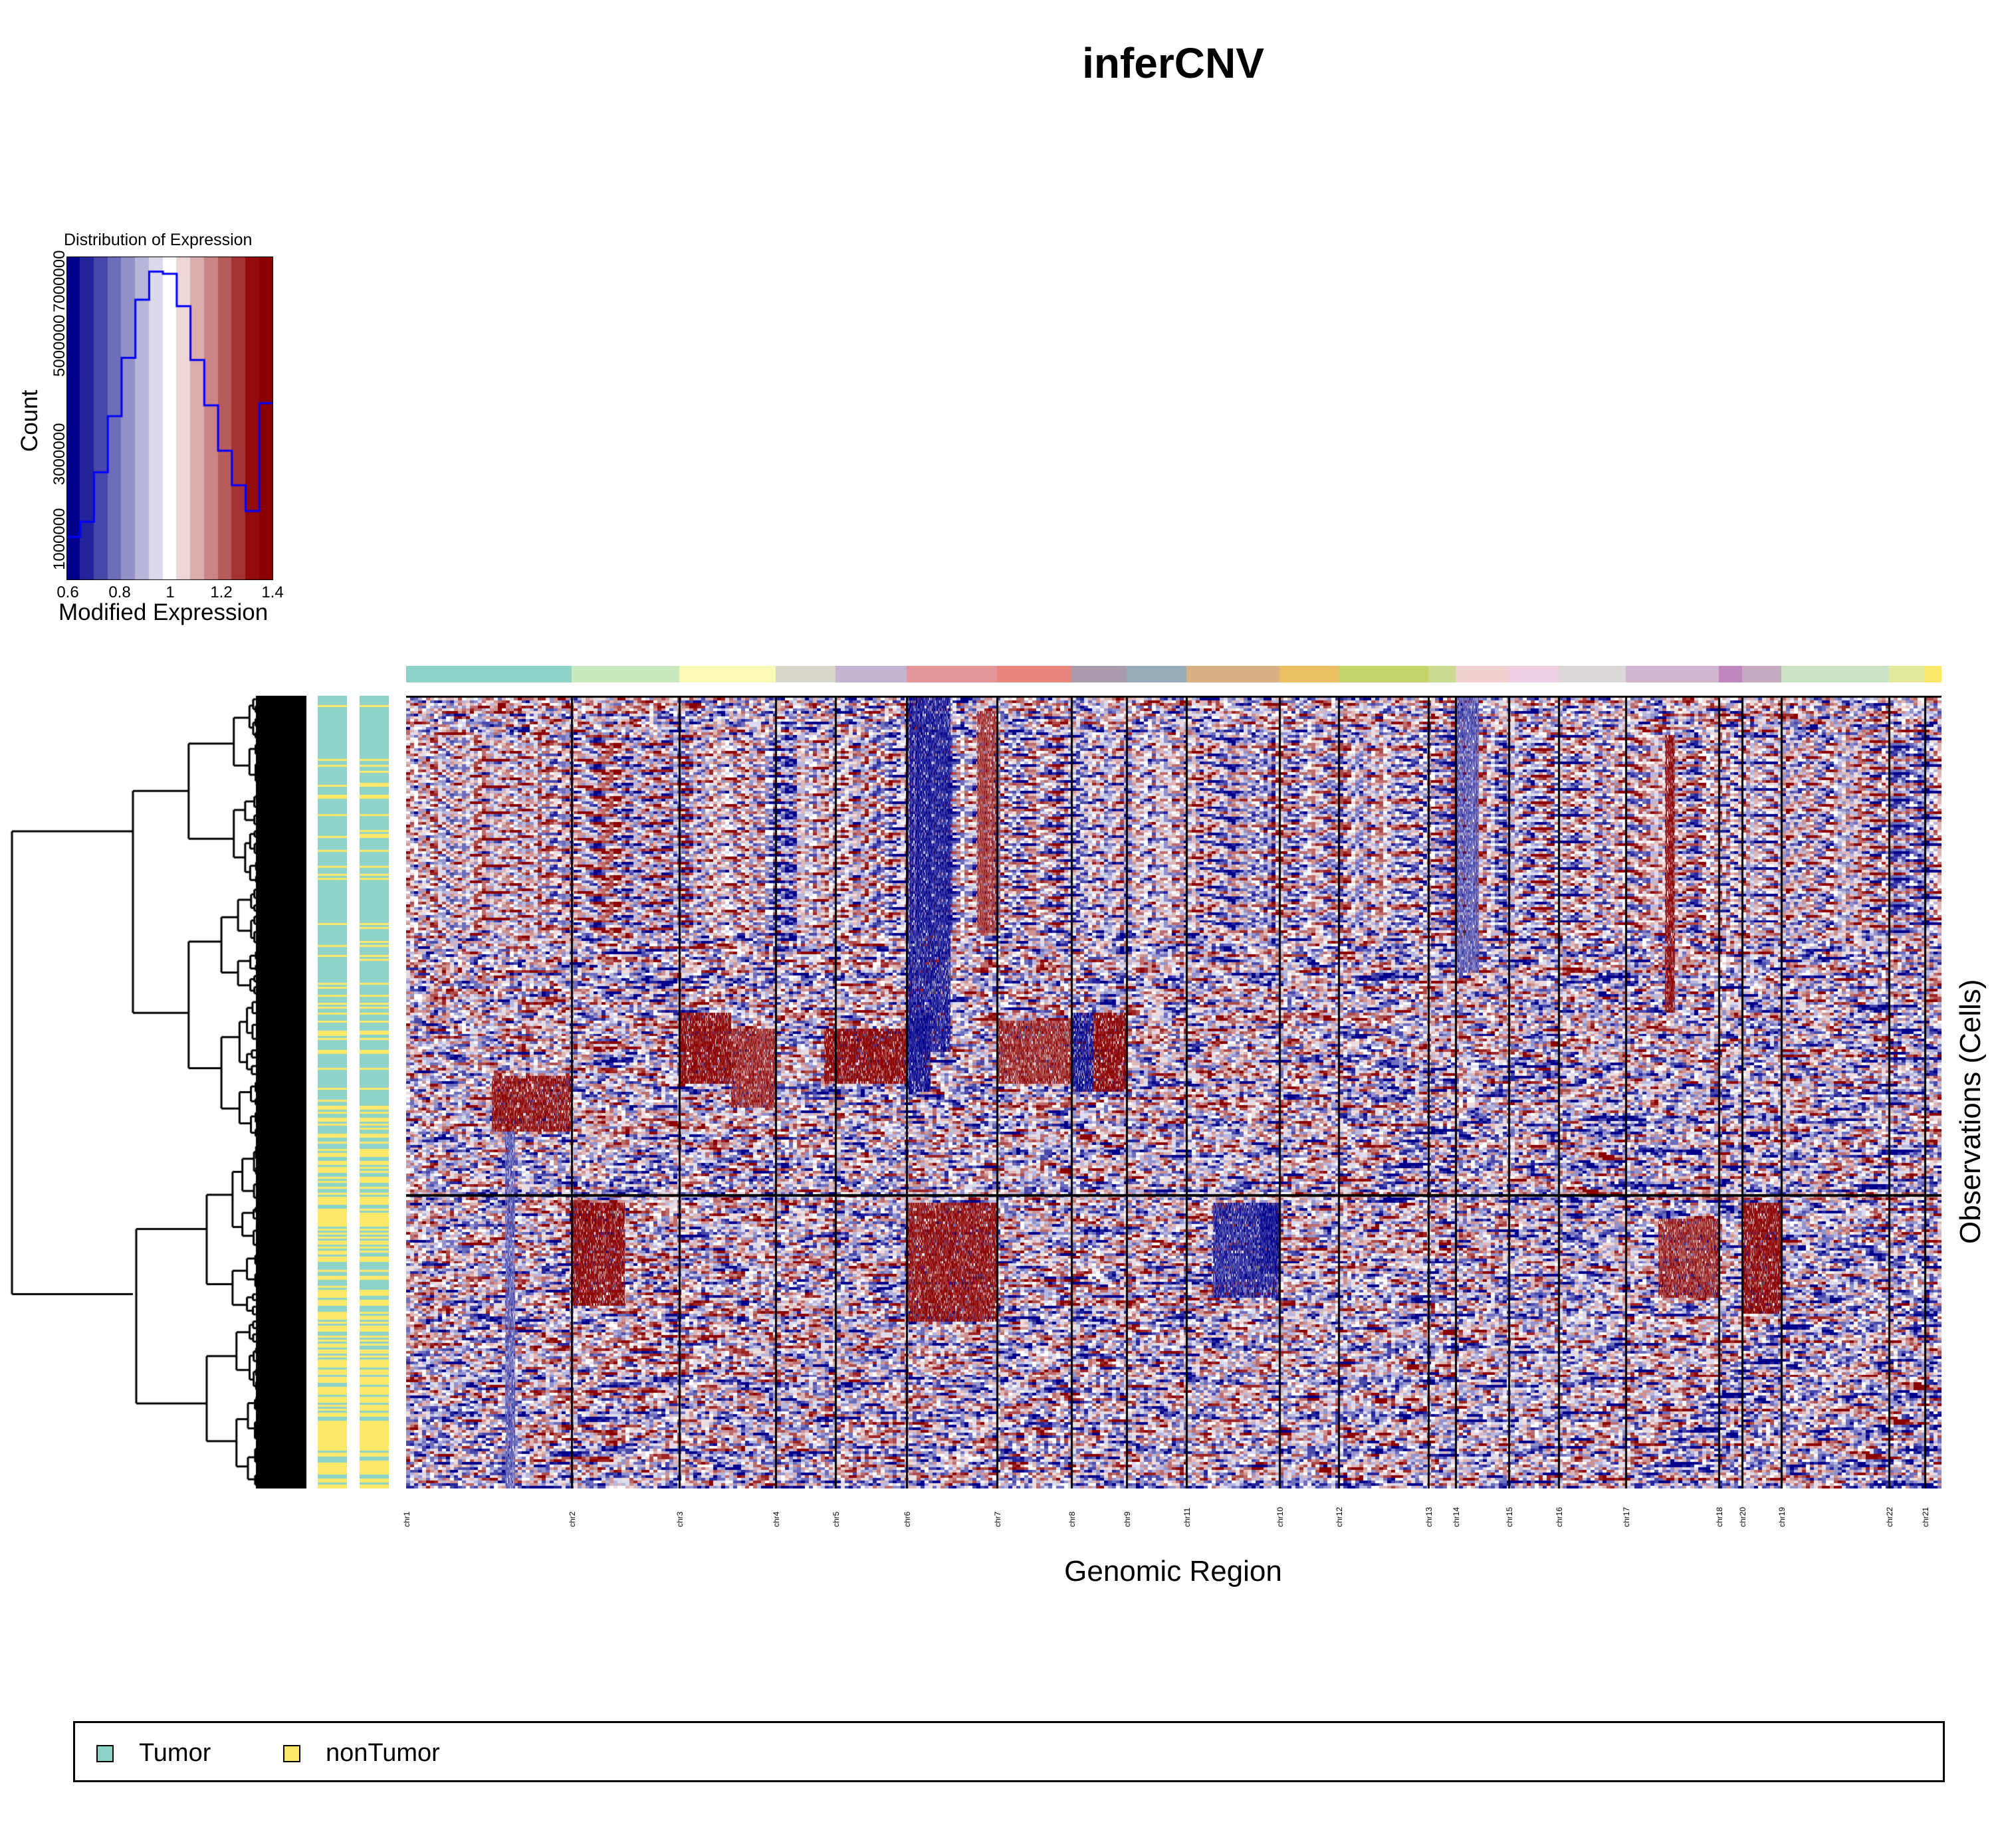  I want to click on chromosome-label-chr22: chr22, so click(1889, 1517).